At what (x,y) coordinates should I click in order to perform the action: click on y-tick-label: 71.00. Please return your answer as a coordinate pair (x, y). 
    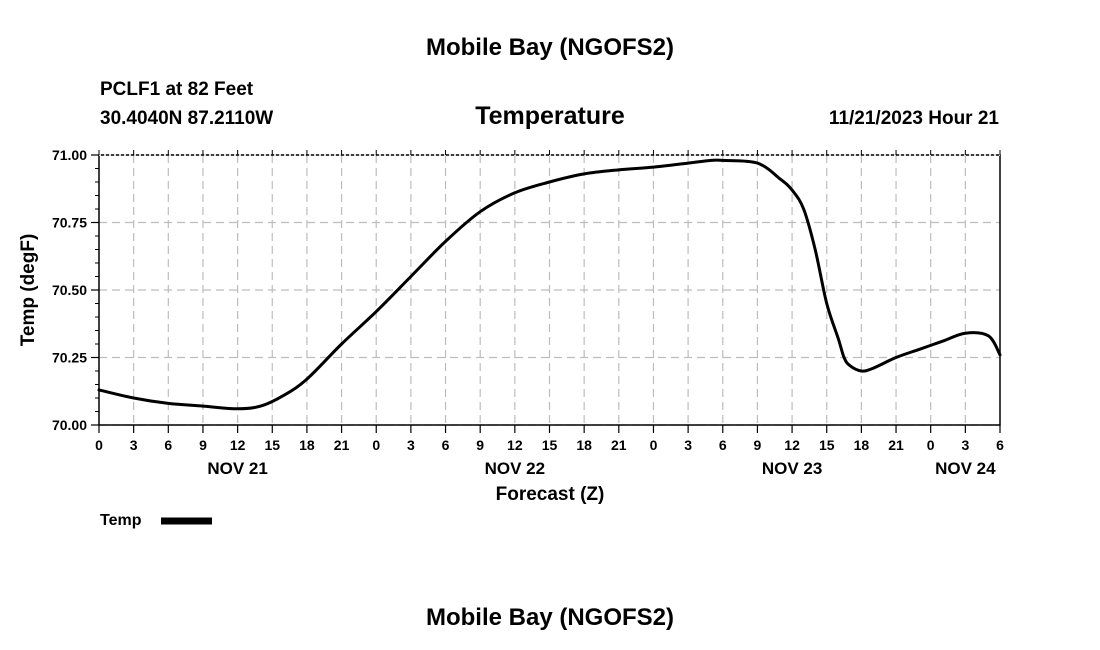
    Looking at the image, I should click on (69, 155).